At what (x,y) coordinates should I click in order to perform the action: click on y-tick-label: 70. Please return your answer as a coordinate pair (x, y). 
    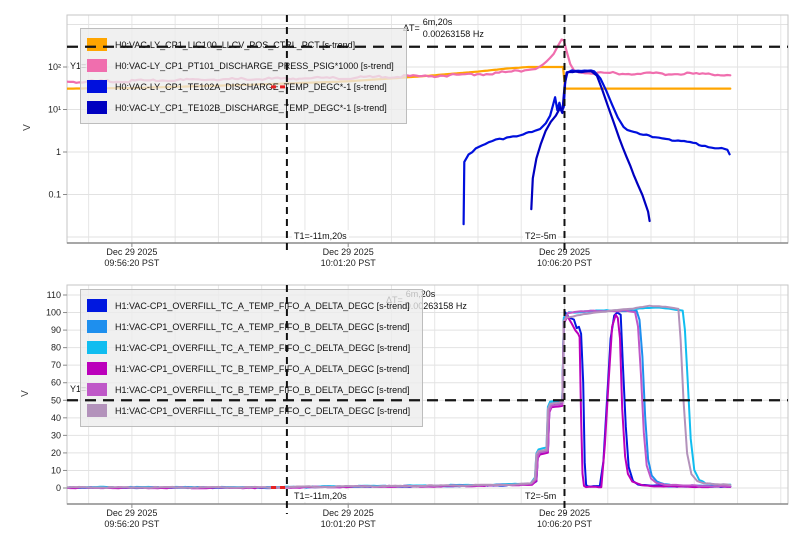
    Looking at the image, I should click on (56, 365).